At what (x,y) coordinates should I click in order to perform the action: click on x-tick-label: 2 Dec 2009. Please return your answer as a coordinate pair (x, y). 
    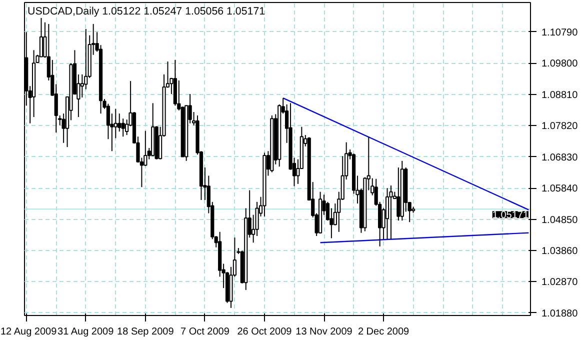
    Looking at the image, I should click on (384, 332).